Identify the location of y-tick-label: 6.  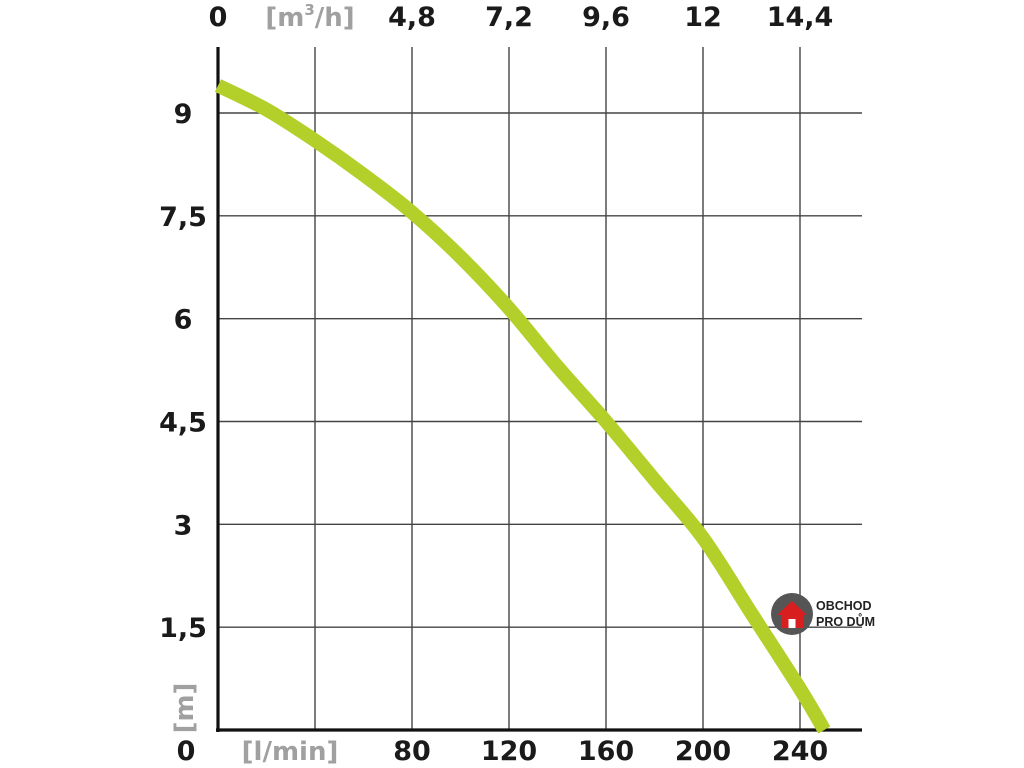
(183, 320).